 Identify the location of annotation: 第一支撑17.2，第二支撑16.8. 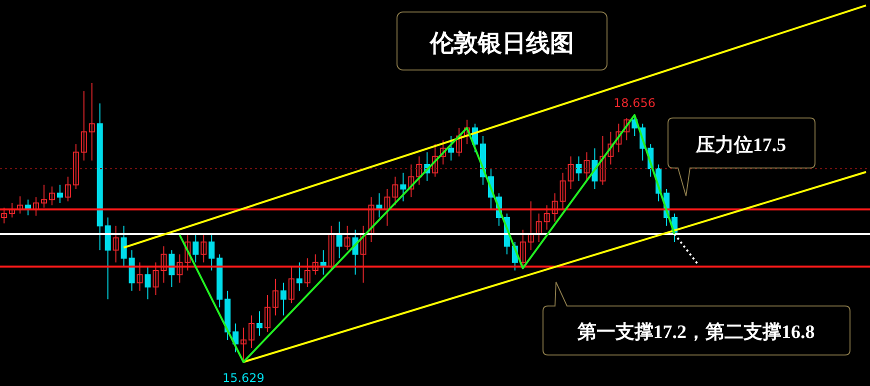
(695, 332).